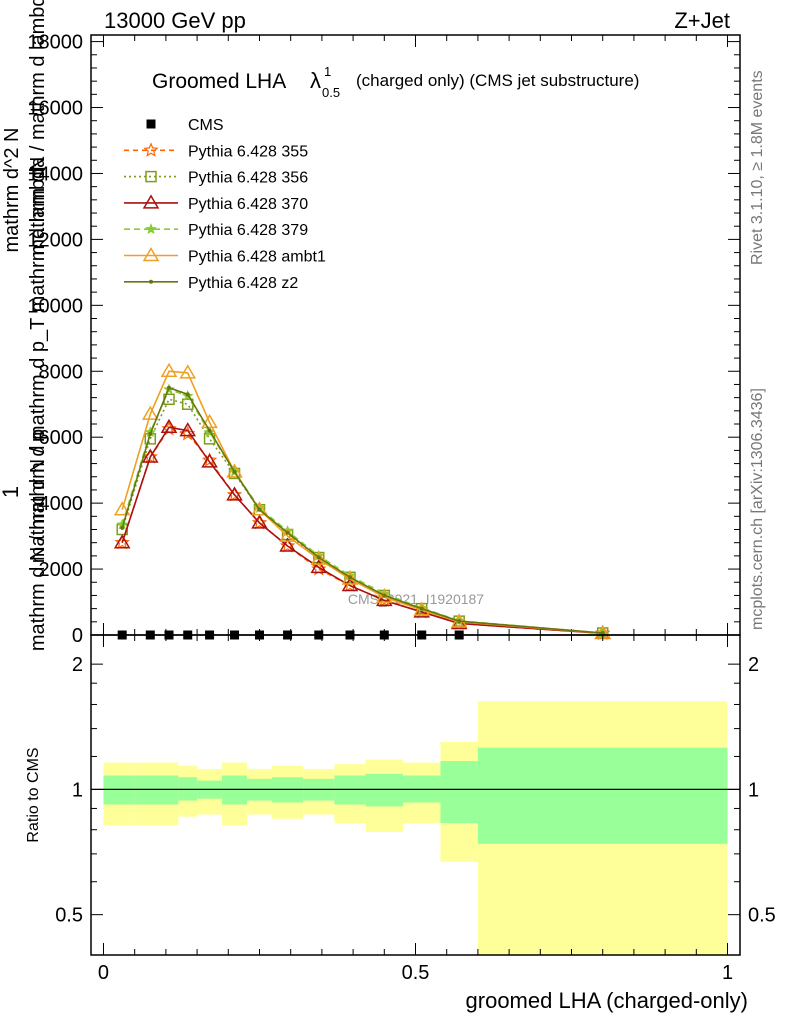 The image size is (786, 1024). I want to click on y-label-line-2: mathrm d N / mathrm d p, so click(38, 540).